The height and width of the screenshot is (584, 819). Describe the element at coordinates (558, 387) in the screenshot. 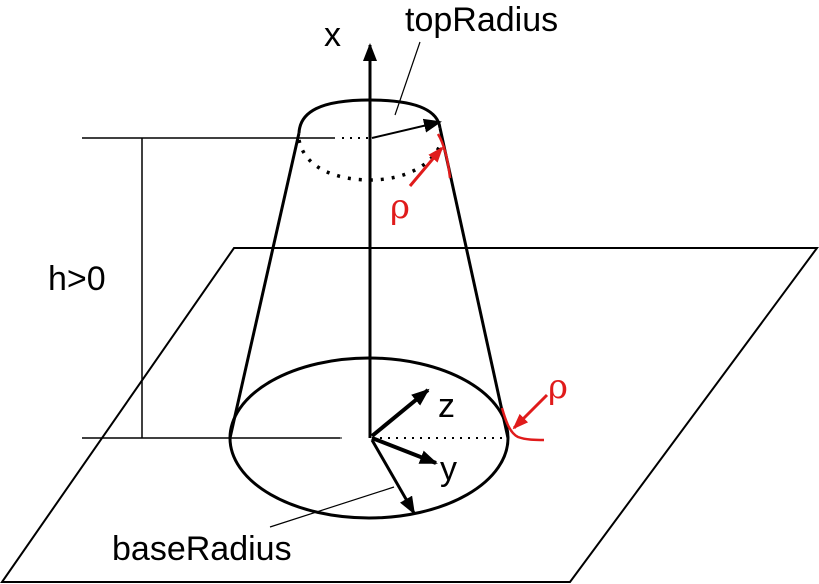

I see `base-rho-label: ρ` at that location.